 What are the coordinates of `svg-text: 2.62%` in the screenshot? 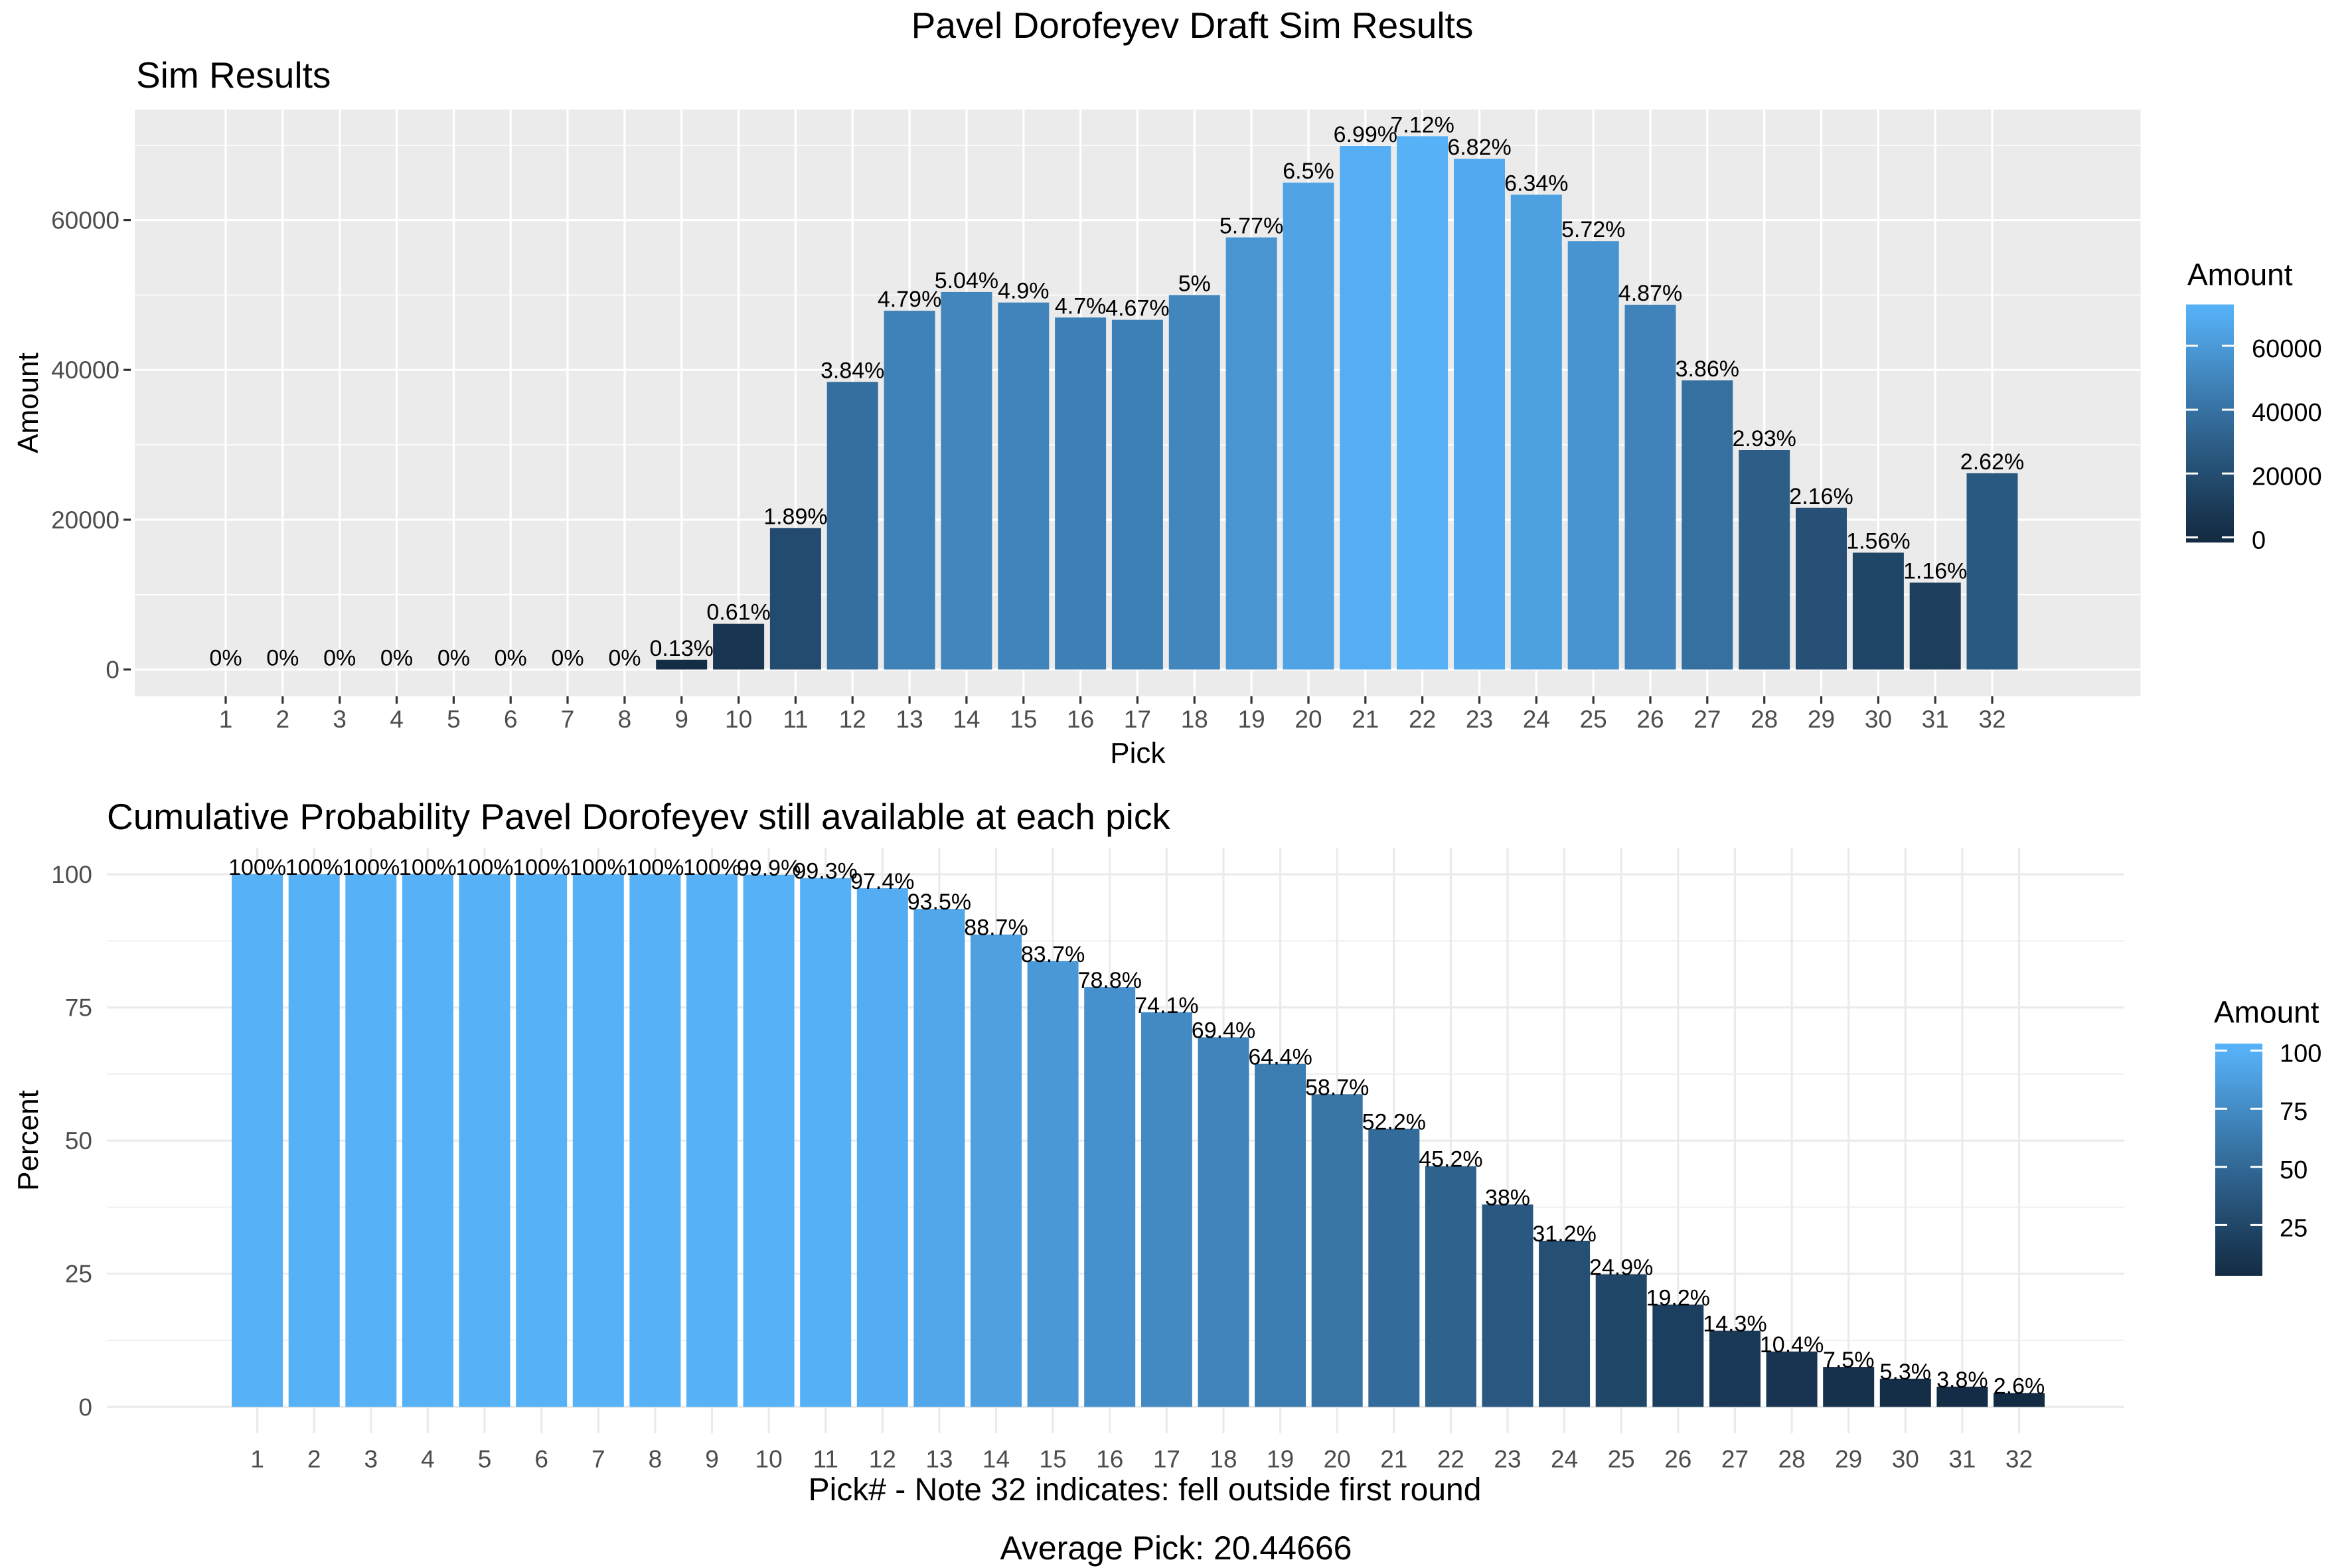 It's located at (1992, 462).